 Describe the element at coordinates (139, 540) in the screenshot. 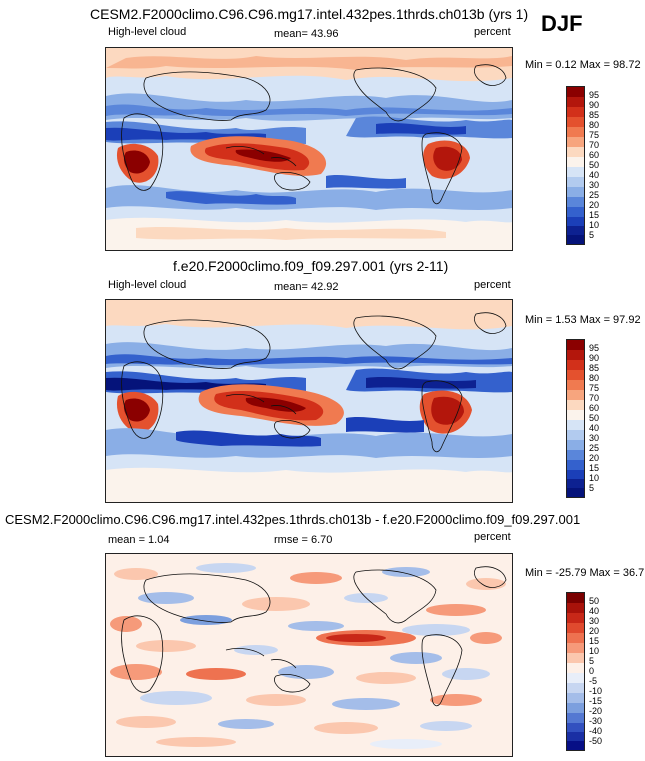

I see `panel-3-mean: mean = 1.04` at that location.